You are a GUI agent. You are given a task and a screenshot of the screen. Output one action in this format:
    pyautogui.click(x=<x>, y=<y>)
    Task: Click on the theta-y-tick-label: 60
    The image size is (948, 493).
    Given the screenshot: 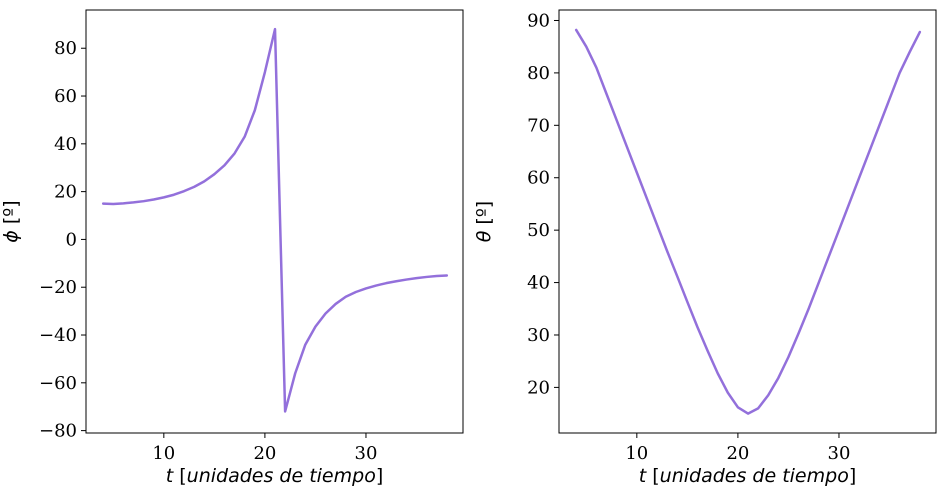 What is the action you would take?
    pyautogui.click(x=538, y=178)
    